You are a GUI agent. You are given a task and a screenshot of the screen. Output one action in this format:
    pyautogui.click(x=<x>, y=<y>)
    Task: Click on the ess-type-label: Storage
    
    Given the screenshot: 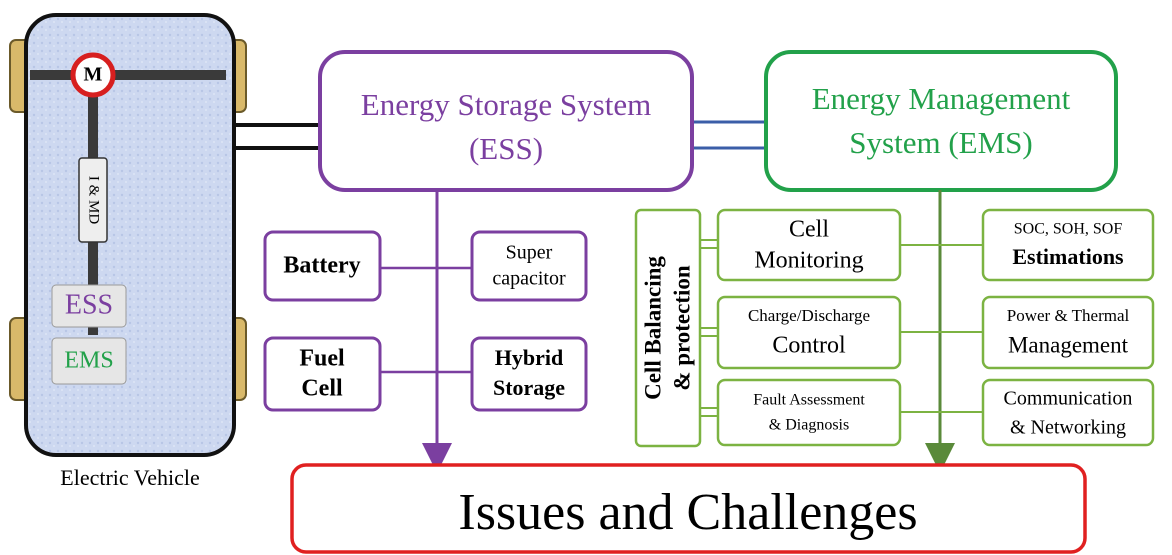 What is the action you would take?
    pyautogui.click(x=529, y=387)
    